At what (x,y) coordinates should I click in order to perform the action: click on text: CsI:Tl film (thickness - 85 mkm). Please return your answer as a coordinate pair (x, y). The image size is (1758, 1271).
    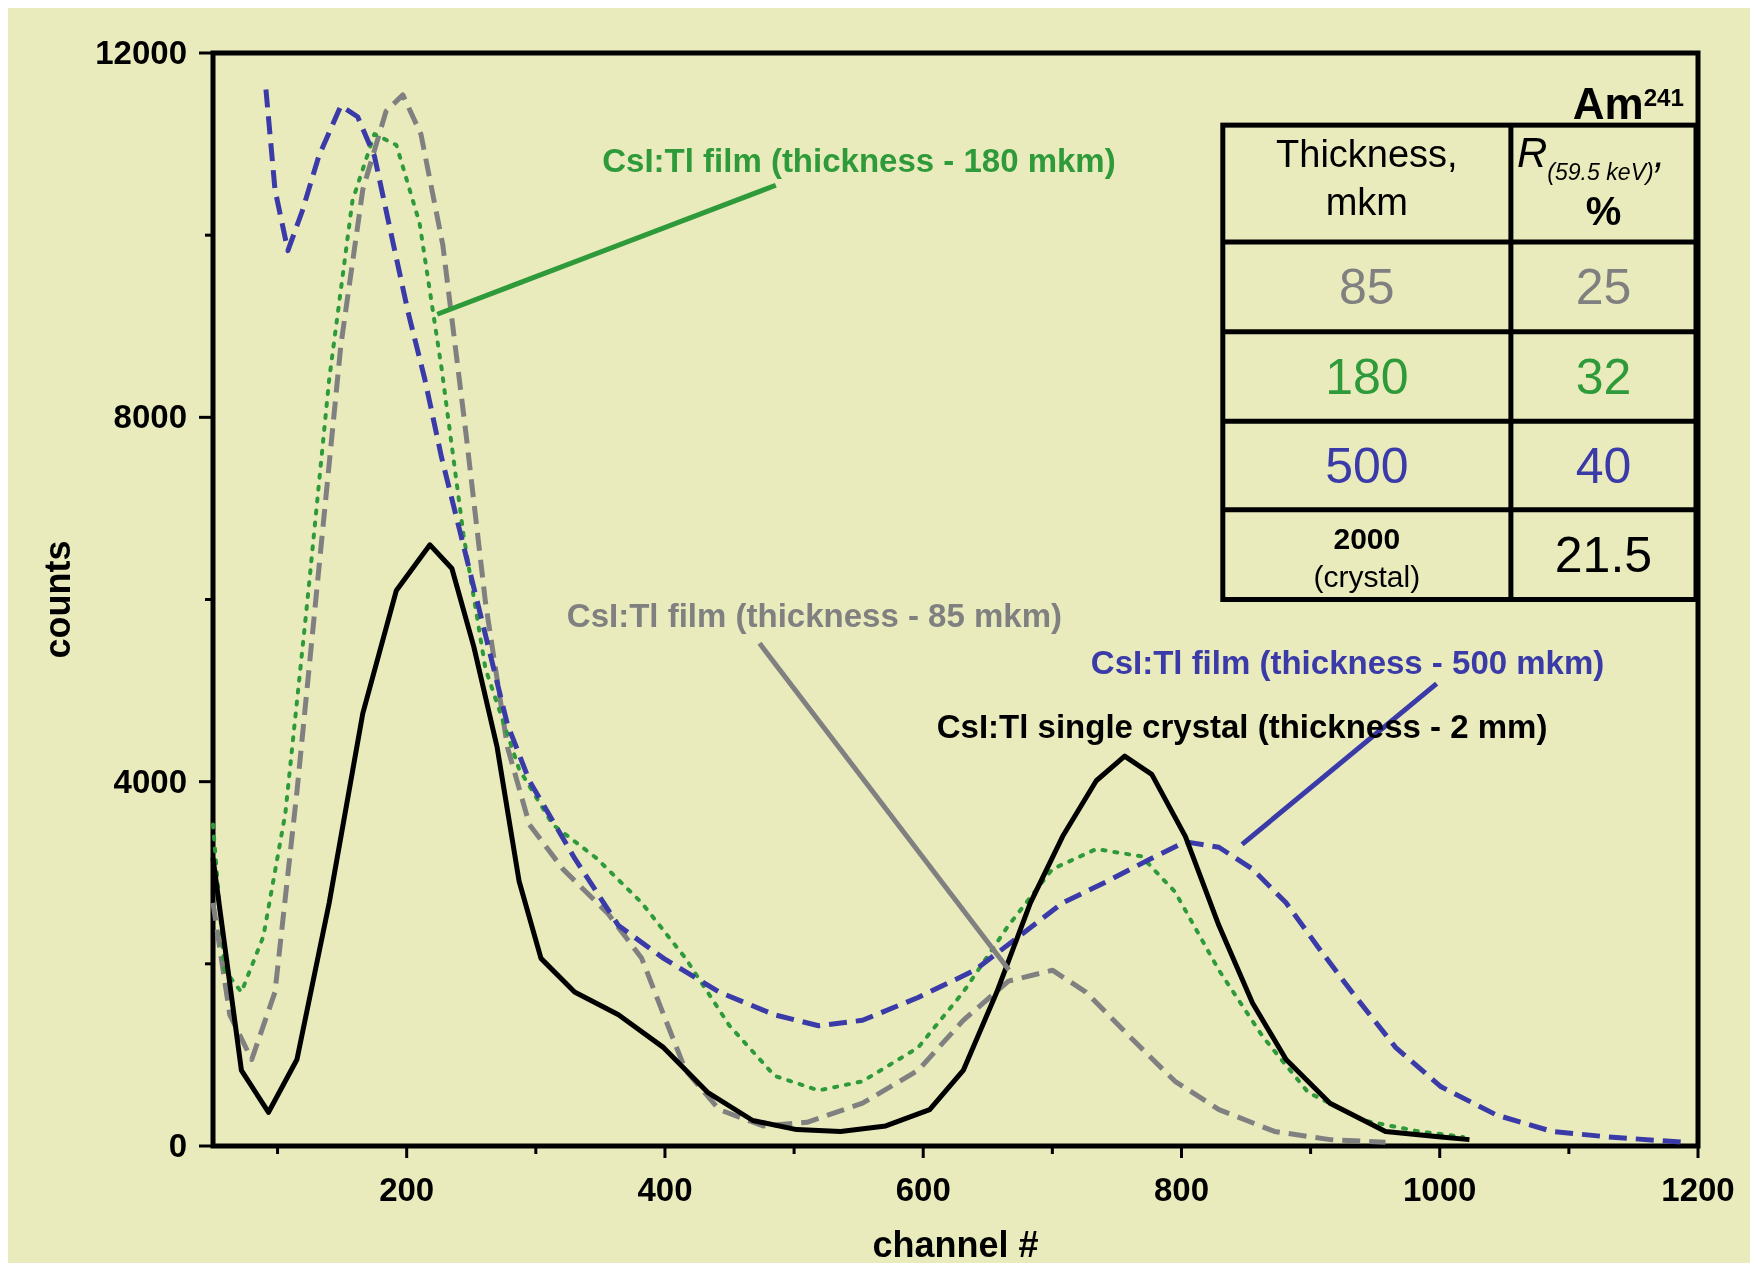
    Looking at the image, I should click on (814, 615).